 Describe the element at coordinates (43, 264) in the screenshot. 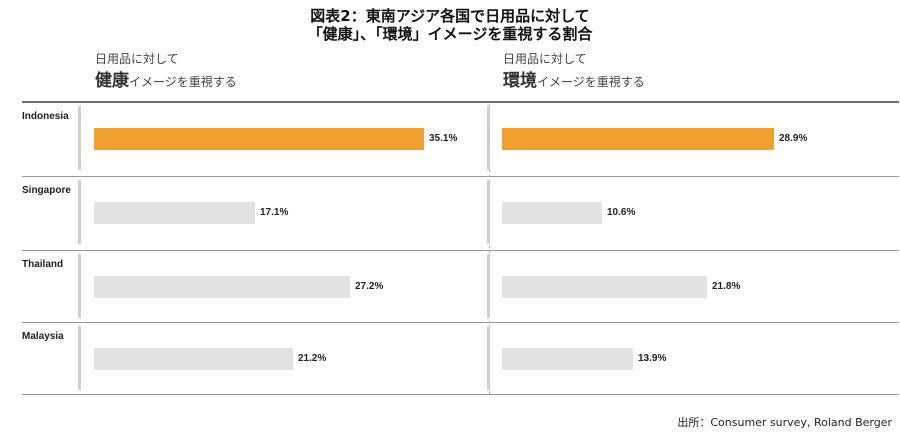

I see `country-label: Thailand` at that location.